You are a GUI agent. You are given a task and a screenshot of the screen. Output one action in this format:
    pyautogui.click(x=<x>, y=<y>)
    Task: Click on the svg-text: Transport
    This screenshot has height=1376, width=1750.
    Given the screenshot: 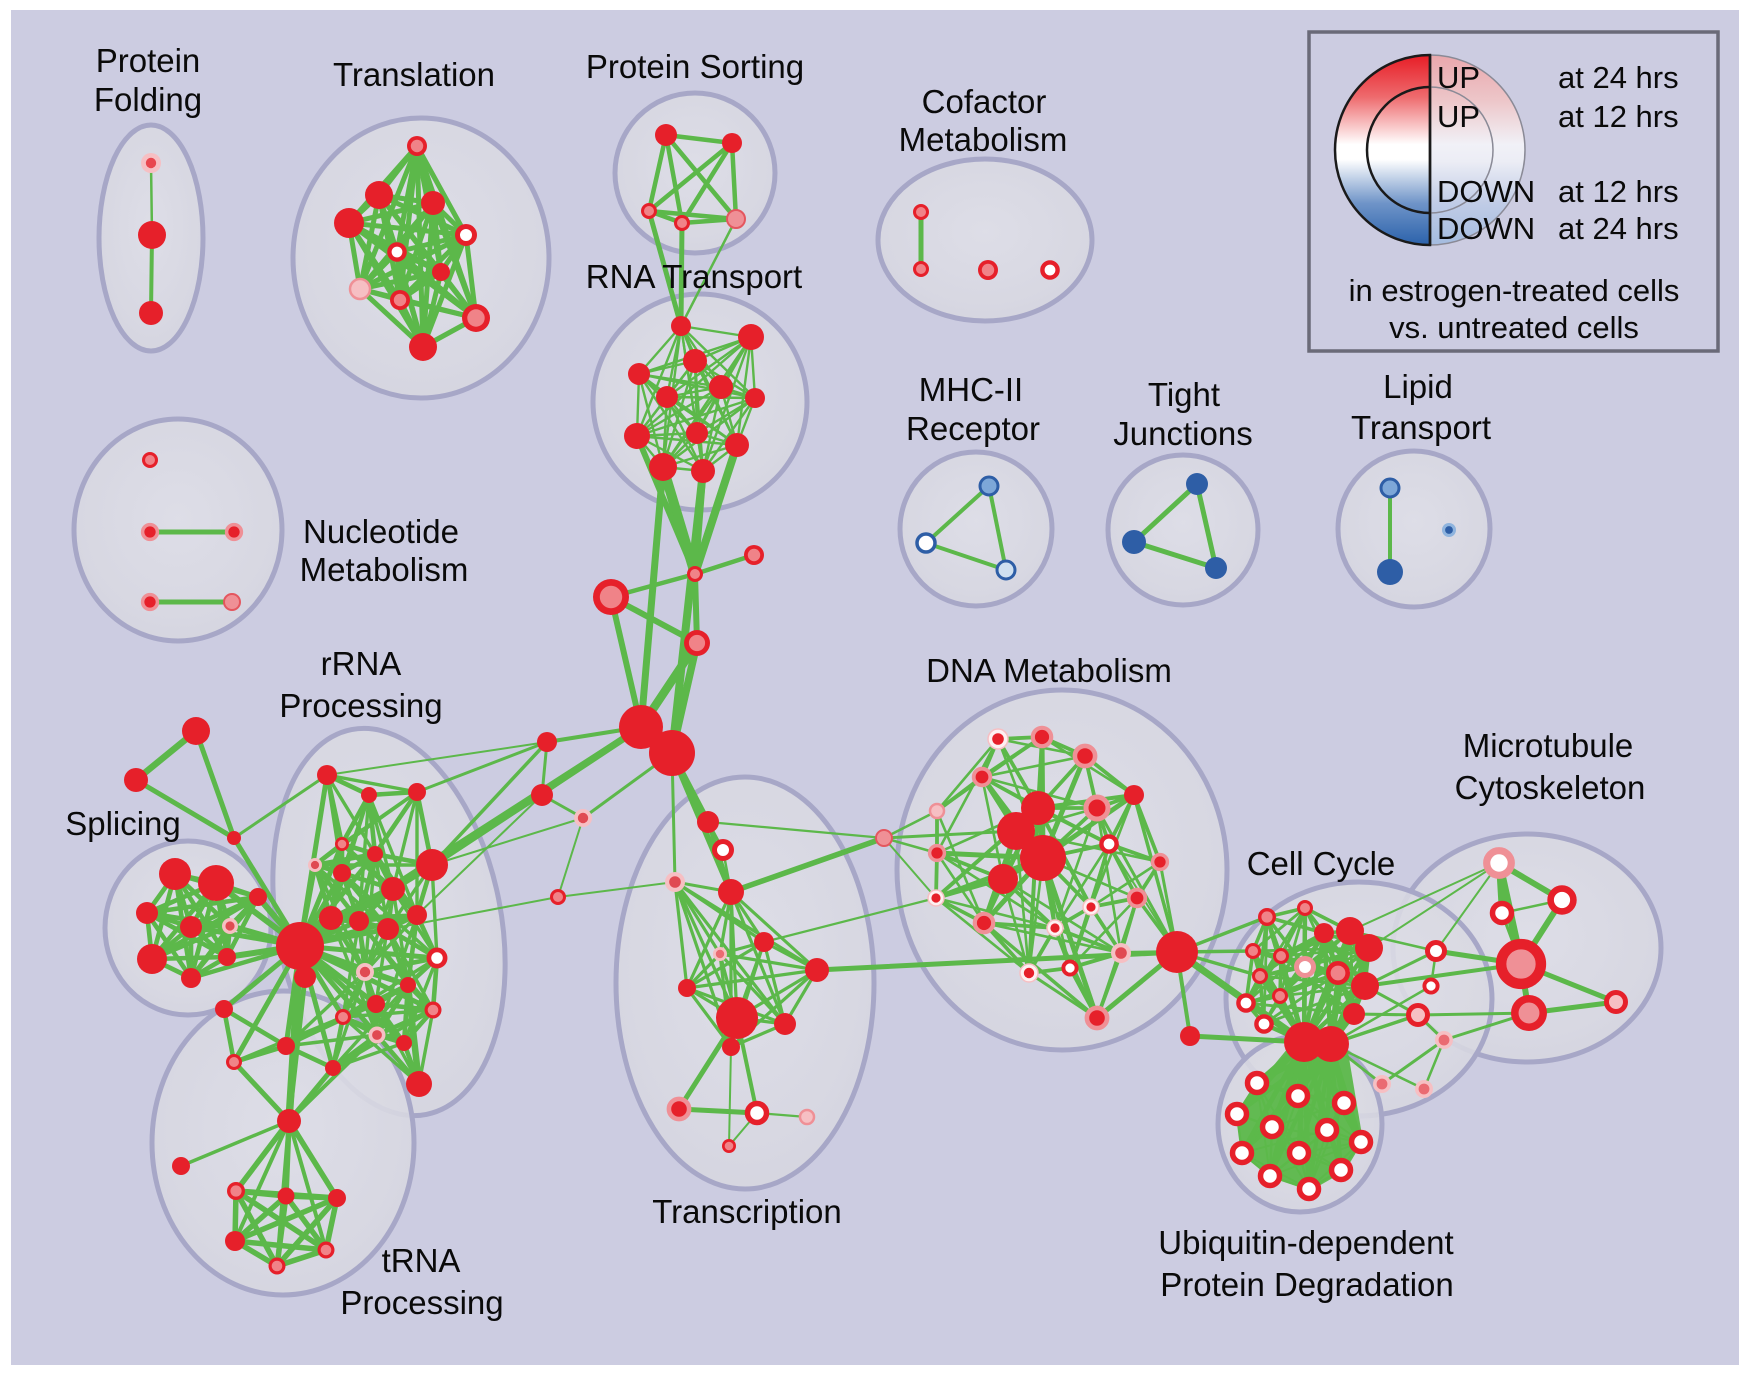 What is the action you would take?
    pyautogui.click(x=1421, y=427)
    